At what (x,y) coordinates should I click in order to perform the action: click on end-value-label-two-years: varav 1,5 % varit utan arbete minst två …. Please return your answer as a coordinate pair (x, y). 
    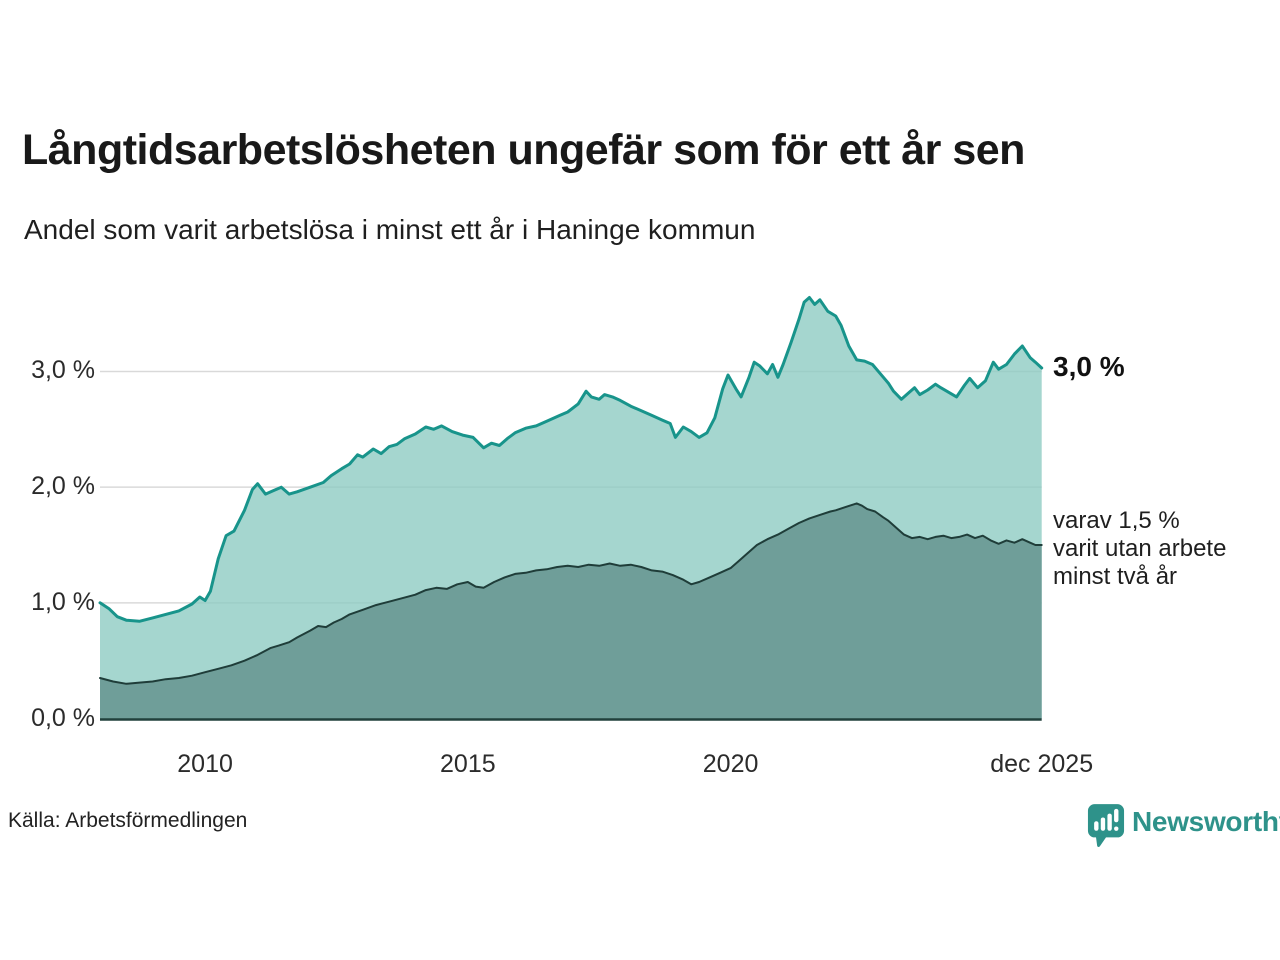
    Looking at the image, I should click on (1139, 549).